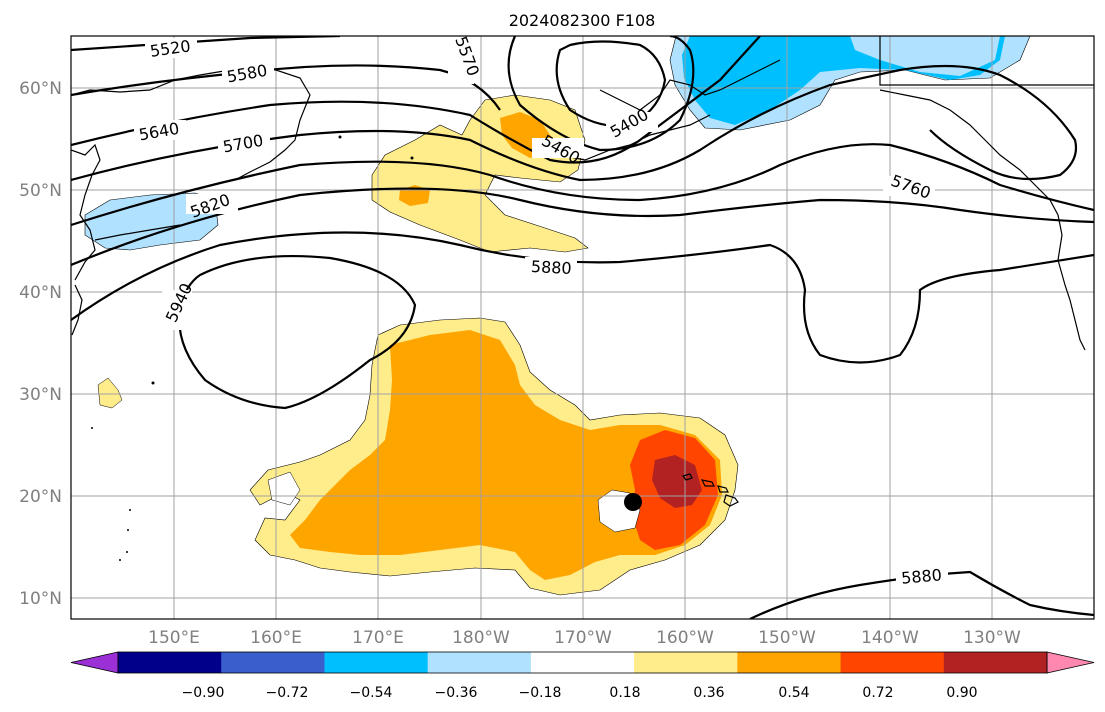 The width and height of the screenshot is (1105, 712). What do you see at coordinates (787, 638) in the screenshot?
I see `lon-tick-label: 150°W` at bounding box center [787, 638].